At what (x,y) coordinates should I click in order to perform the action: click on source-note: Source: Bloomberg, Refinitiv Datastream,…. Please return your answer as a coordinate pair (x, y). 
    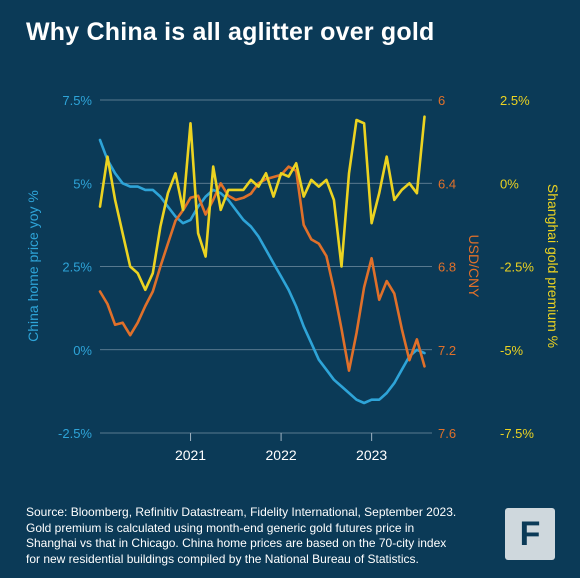
    Looking at the image, I should click on (261, 536).